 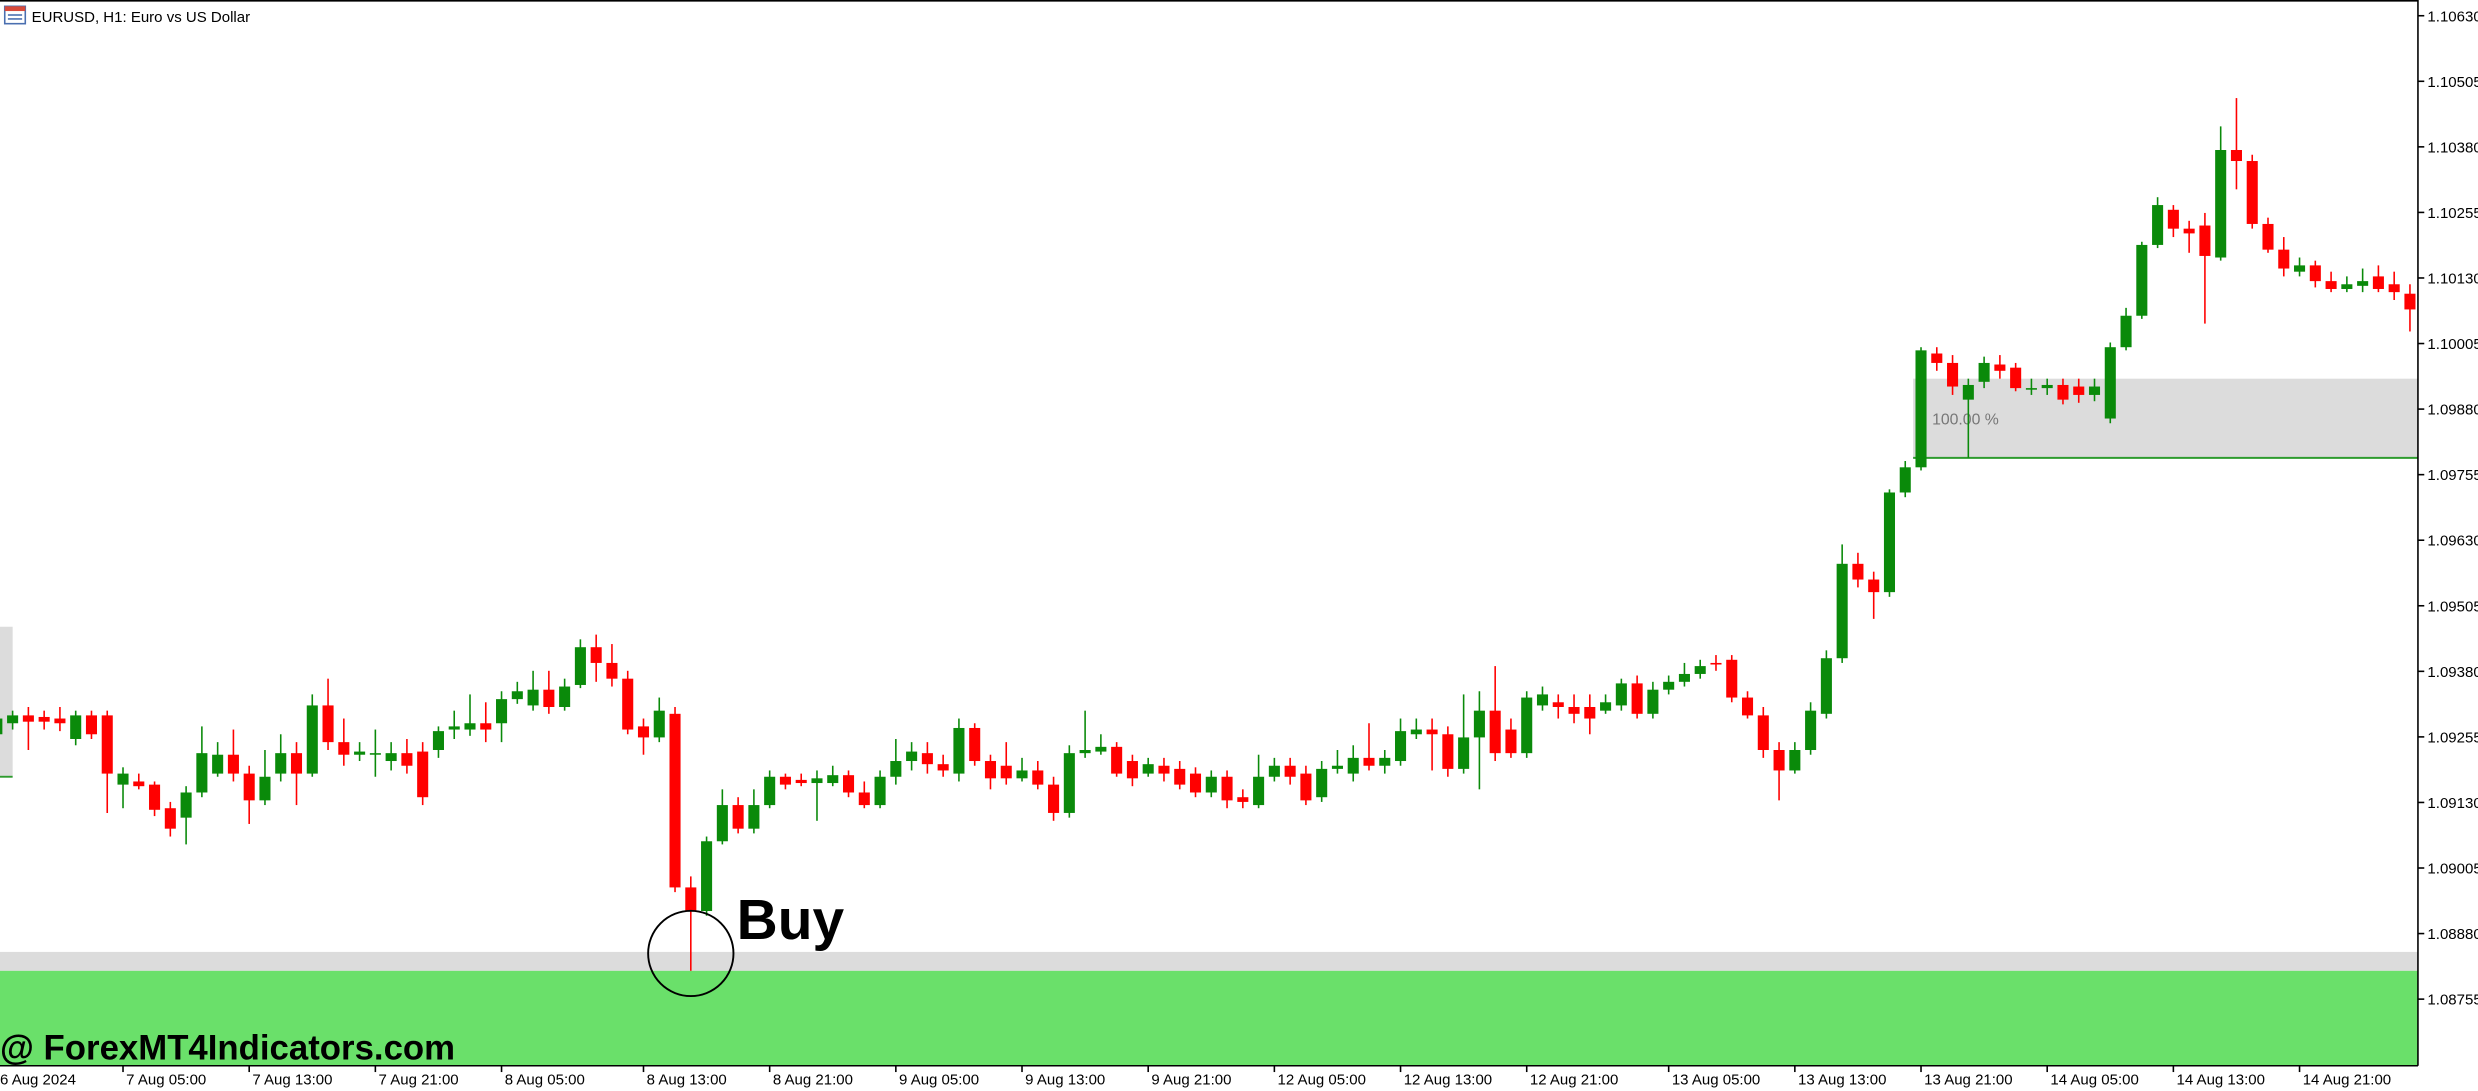 I want to click on x-tick-label: 14 Aug 05:00, so click(x=2094, y=1080).